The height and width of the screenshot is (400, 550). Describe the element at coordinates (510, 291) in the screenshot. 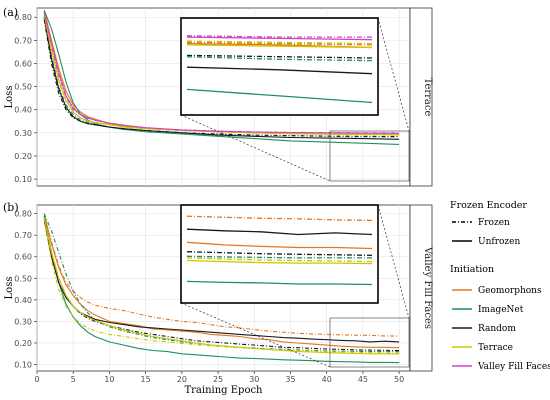

I see `legend-label-geomorphons: Geomorphons` at that location.